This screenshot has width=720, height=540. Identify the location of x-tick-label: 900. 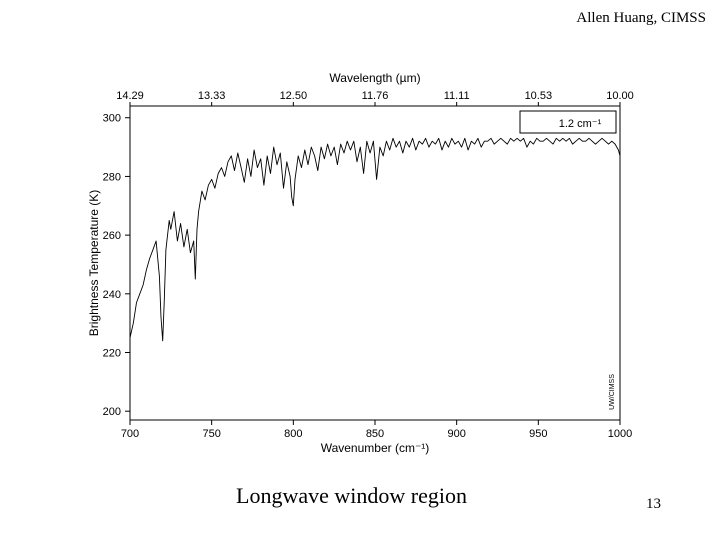
(456, 434).